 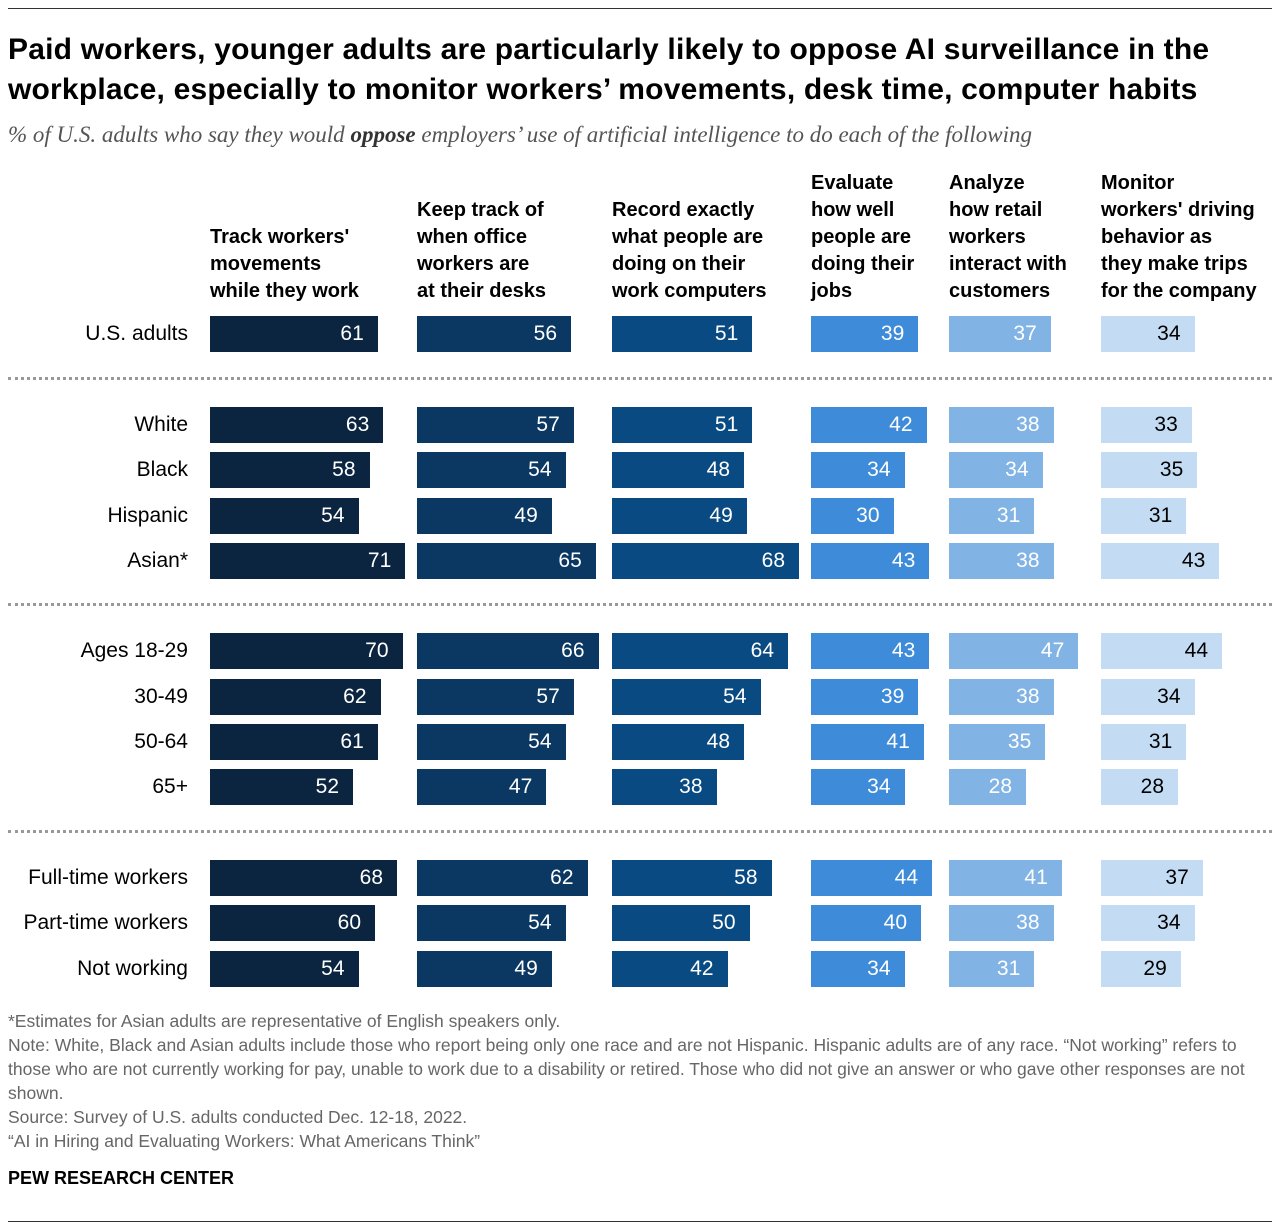 I want to click on row-label: Part-time workers, so click(x=105, y=922).